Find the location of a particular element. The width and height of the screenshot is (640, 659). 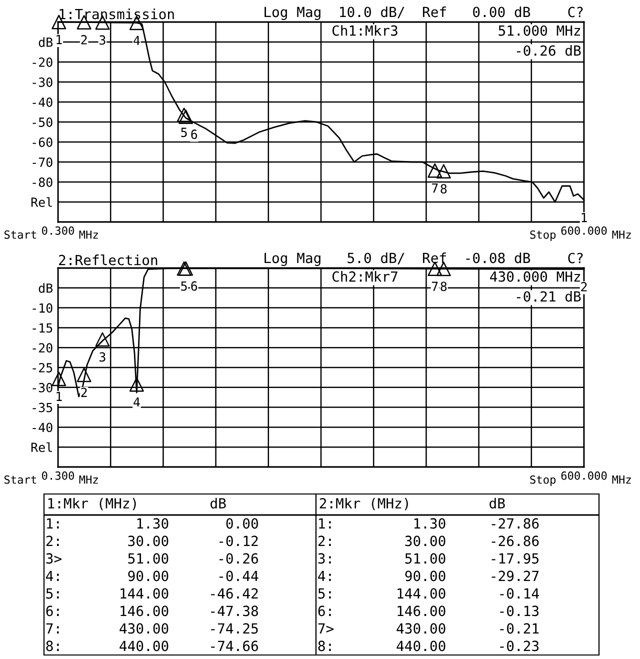

text: 1:Mkr (MHz) is located at coordinates (92, 504).